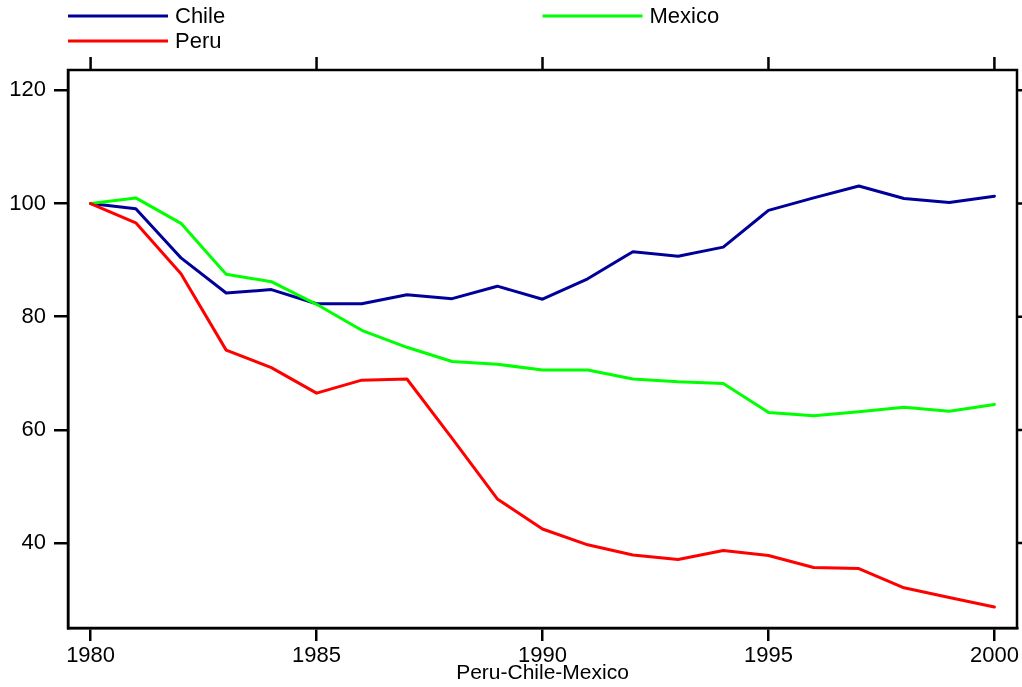  What do you see at coordinates (768, 655) in the screenshot?
I see `x-tick-label: 1995` at bounding box center [768, 655].